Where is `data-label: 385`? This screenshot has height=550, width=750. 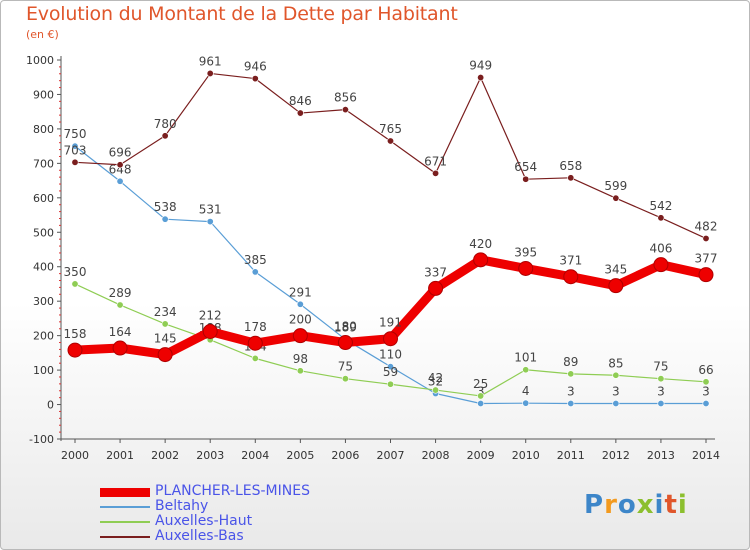 data-label: 385 is located at coordinates (255, 260).